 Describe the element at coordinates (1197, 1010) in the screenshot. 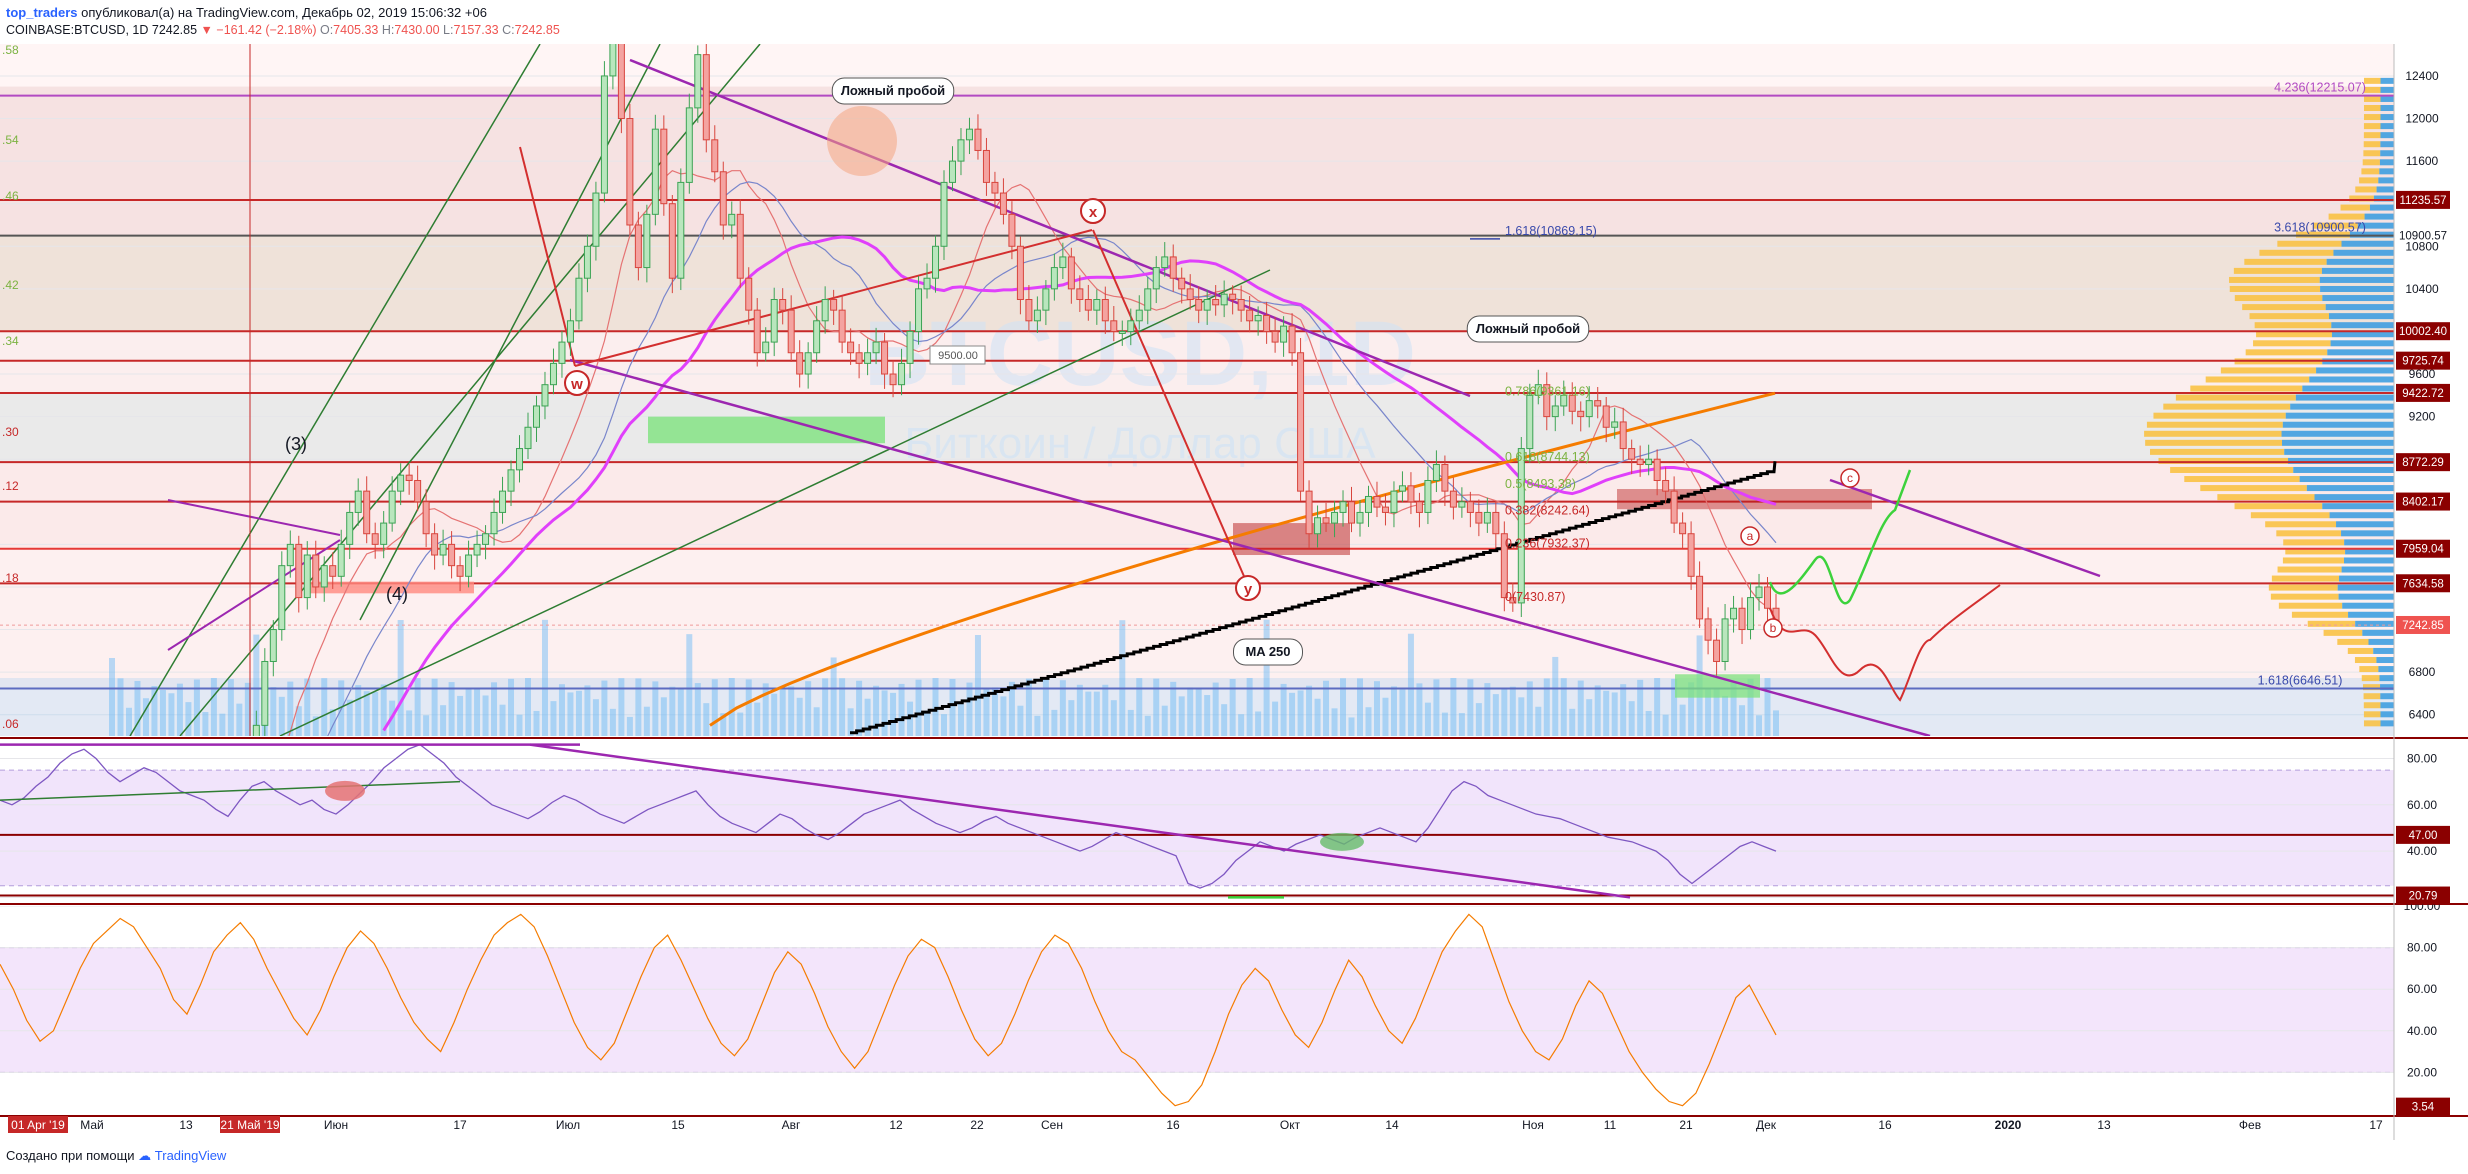

I see `stoch-band` at that location.